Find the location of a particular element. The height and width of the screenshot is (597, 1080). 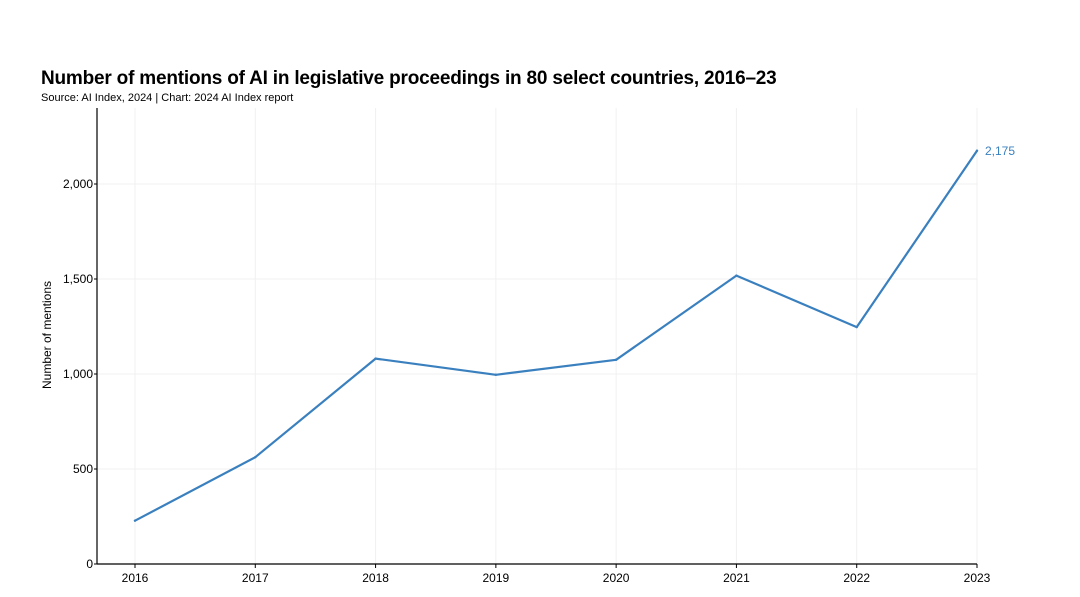

x-tick-label: 2018 is located at coordinates (375, 578).